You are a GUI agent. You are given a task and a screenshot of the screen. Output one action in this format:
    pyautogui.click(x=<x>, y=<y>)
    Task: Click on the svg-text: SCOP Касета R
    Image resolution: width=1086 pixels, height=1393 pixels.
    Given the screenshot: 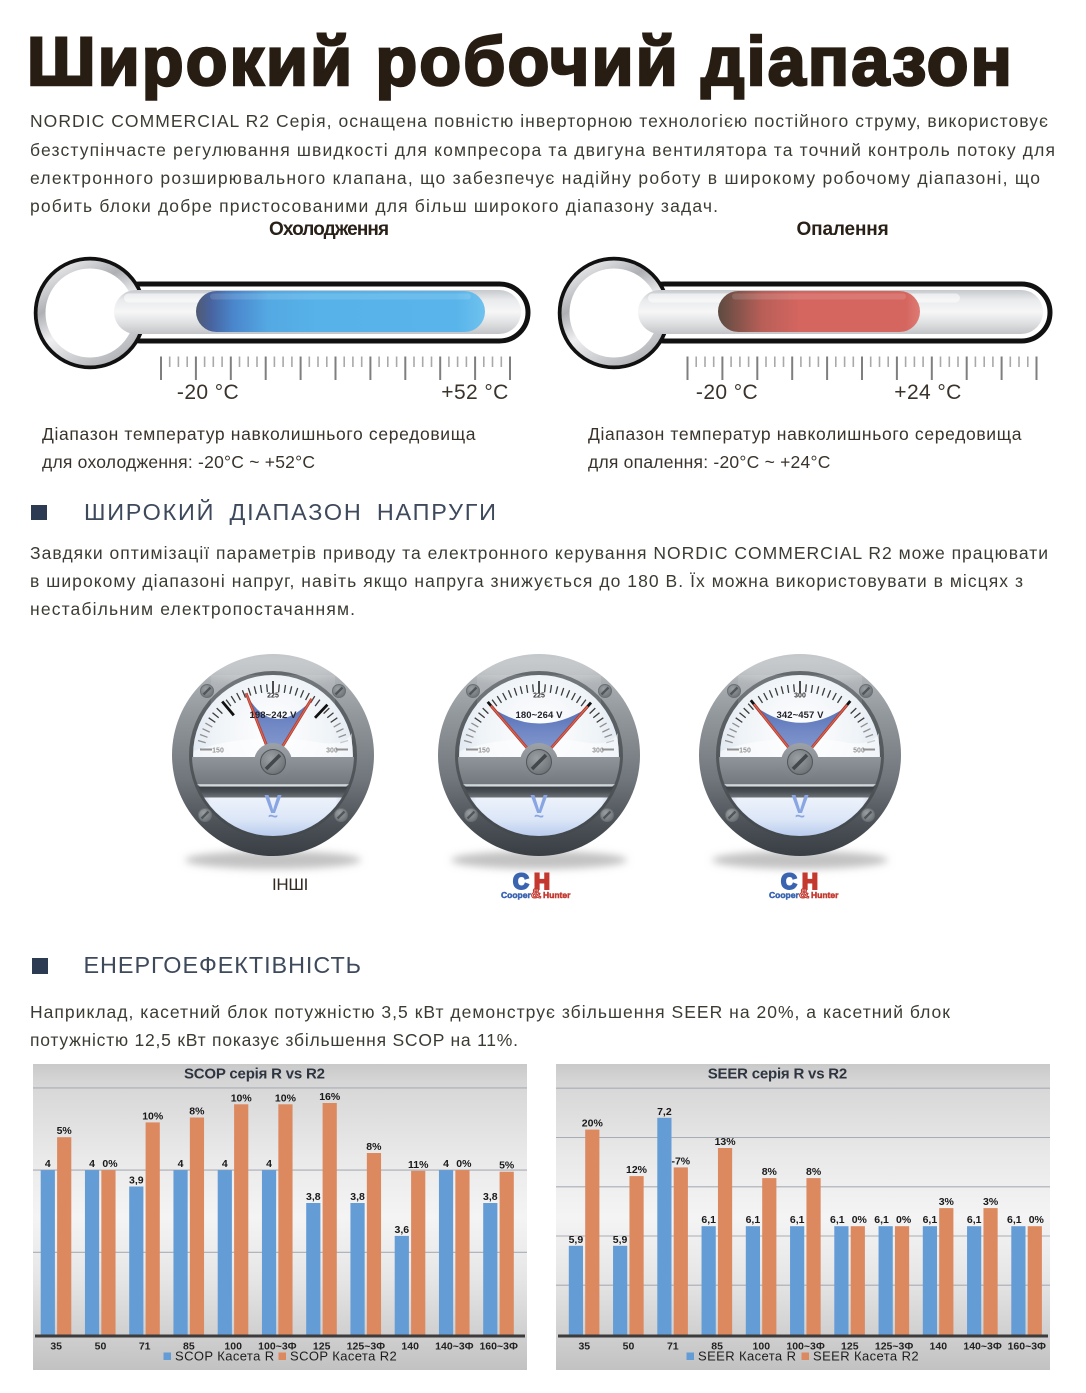 What is the action you would take?
    pyautogui.click(x=225, y=1356)
    